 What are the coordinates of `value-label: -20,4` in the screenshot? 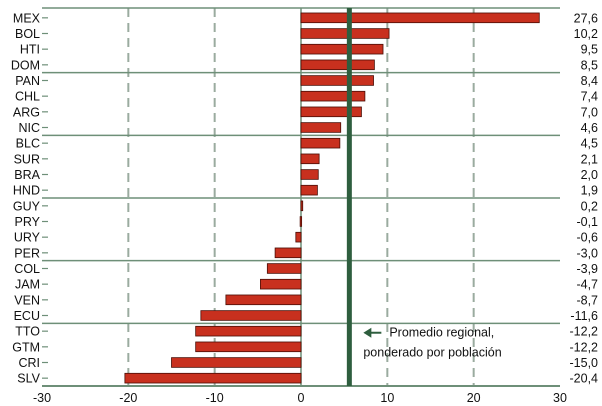 It's located at (584, 379).